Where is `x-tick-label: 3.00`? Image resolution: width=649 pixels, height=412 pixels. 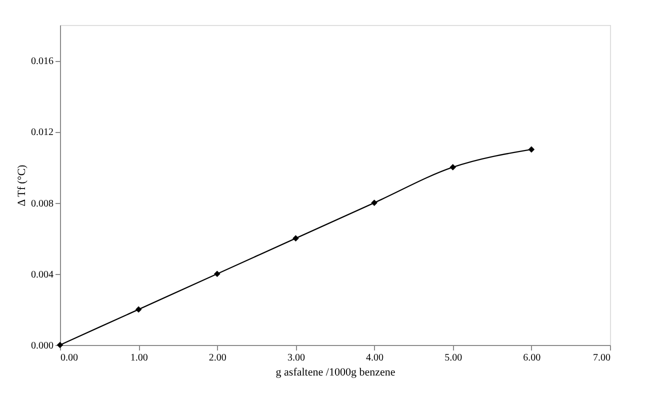 x-tick-label: 3.00 is located at coordinates (296, 358).